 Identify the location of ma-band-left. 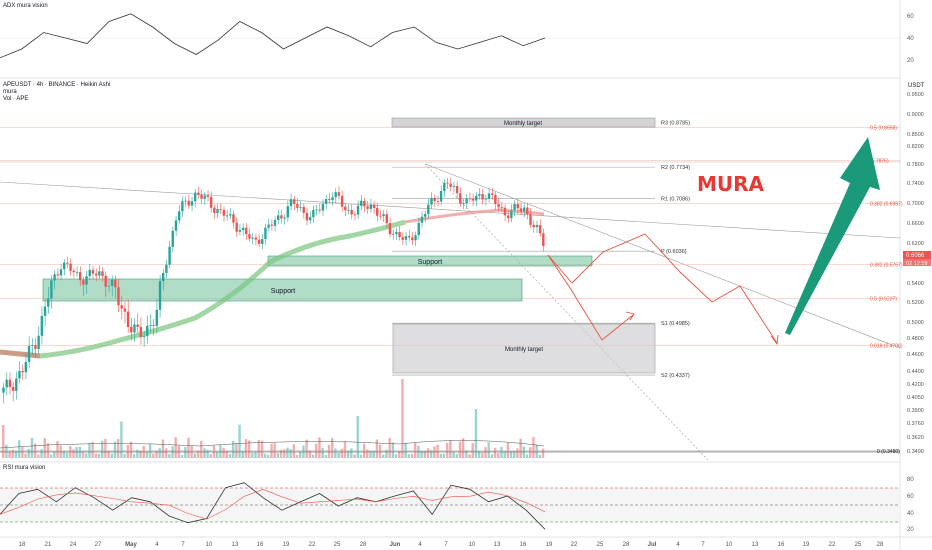
(20, 354).